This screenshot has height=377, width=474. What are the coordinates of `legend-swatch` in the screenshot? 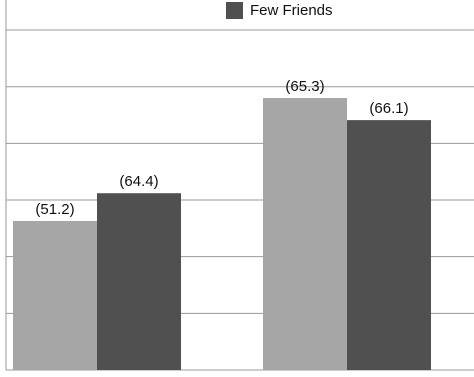 It's located at (234, 10).